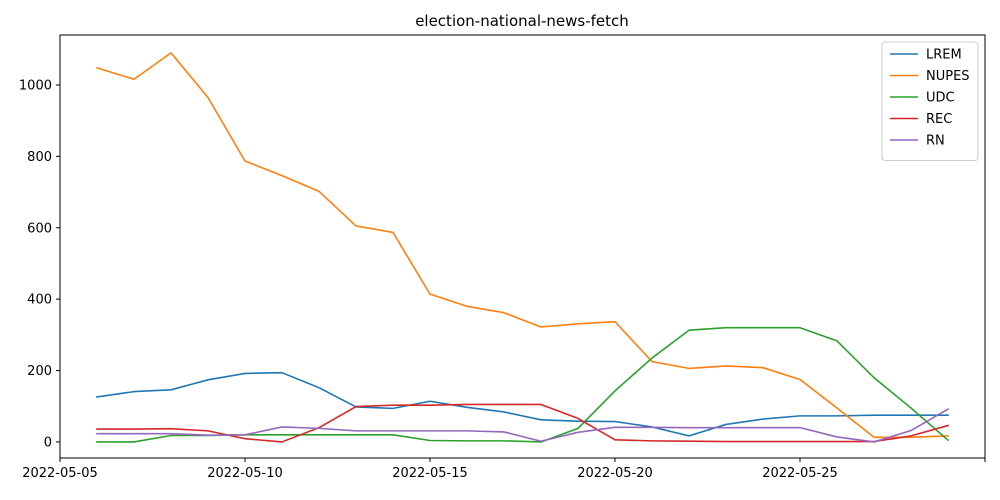 The image size is (1000, 500). I want to click on chart-title: election-national-news-fetch, so click(522, 21).